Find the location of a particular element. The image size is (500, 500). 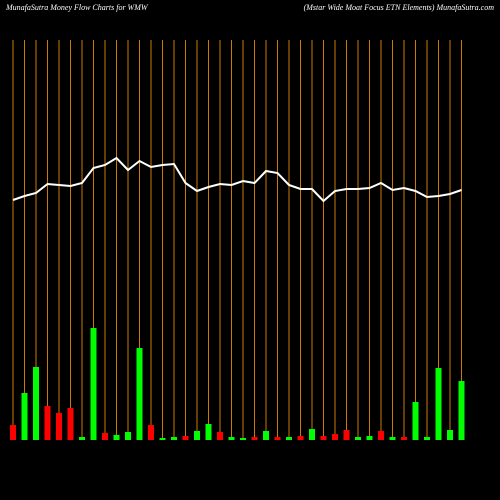

flow-line is located at coordinates (237, 179).